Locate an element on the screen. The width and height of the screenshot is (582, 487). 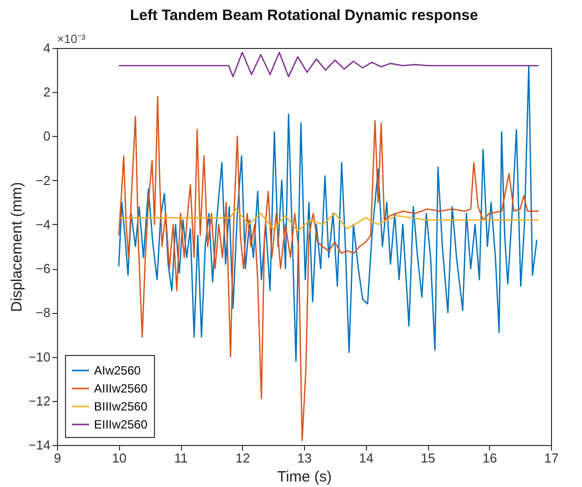
legend-label: AIw2560 is located at coordinates (118, 371).